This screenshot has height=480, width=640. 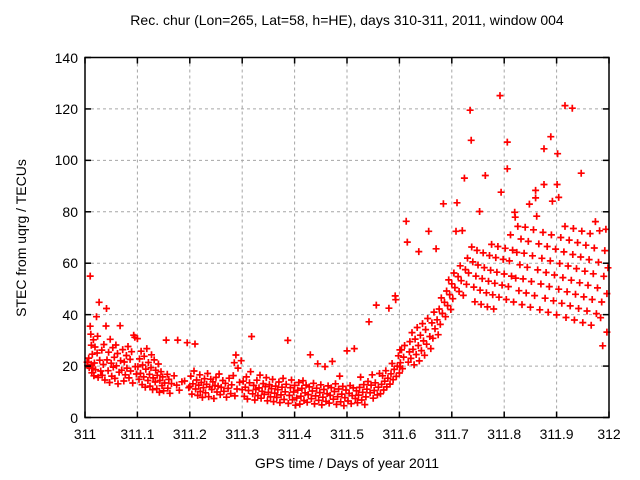 What do you see at coordinates (609, 434) in the screenshot?
I see `x-tick-label: 312` at bounding box center [609, 434].